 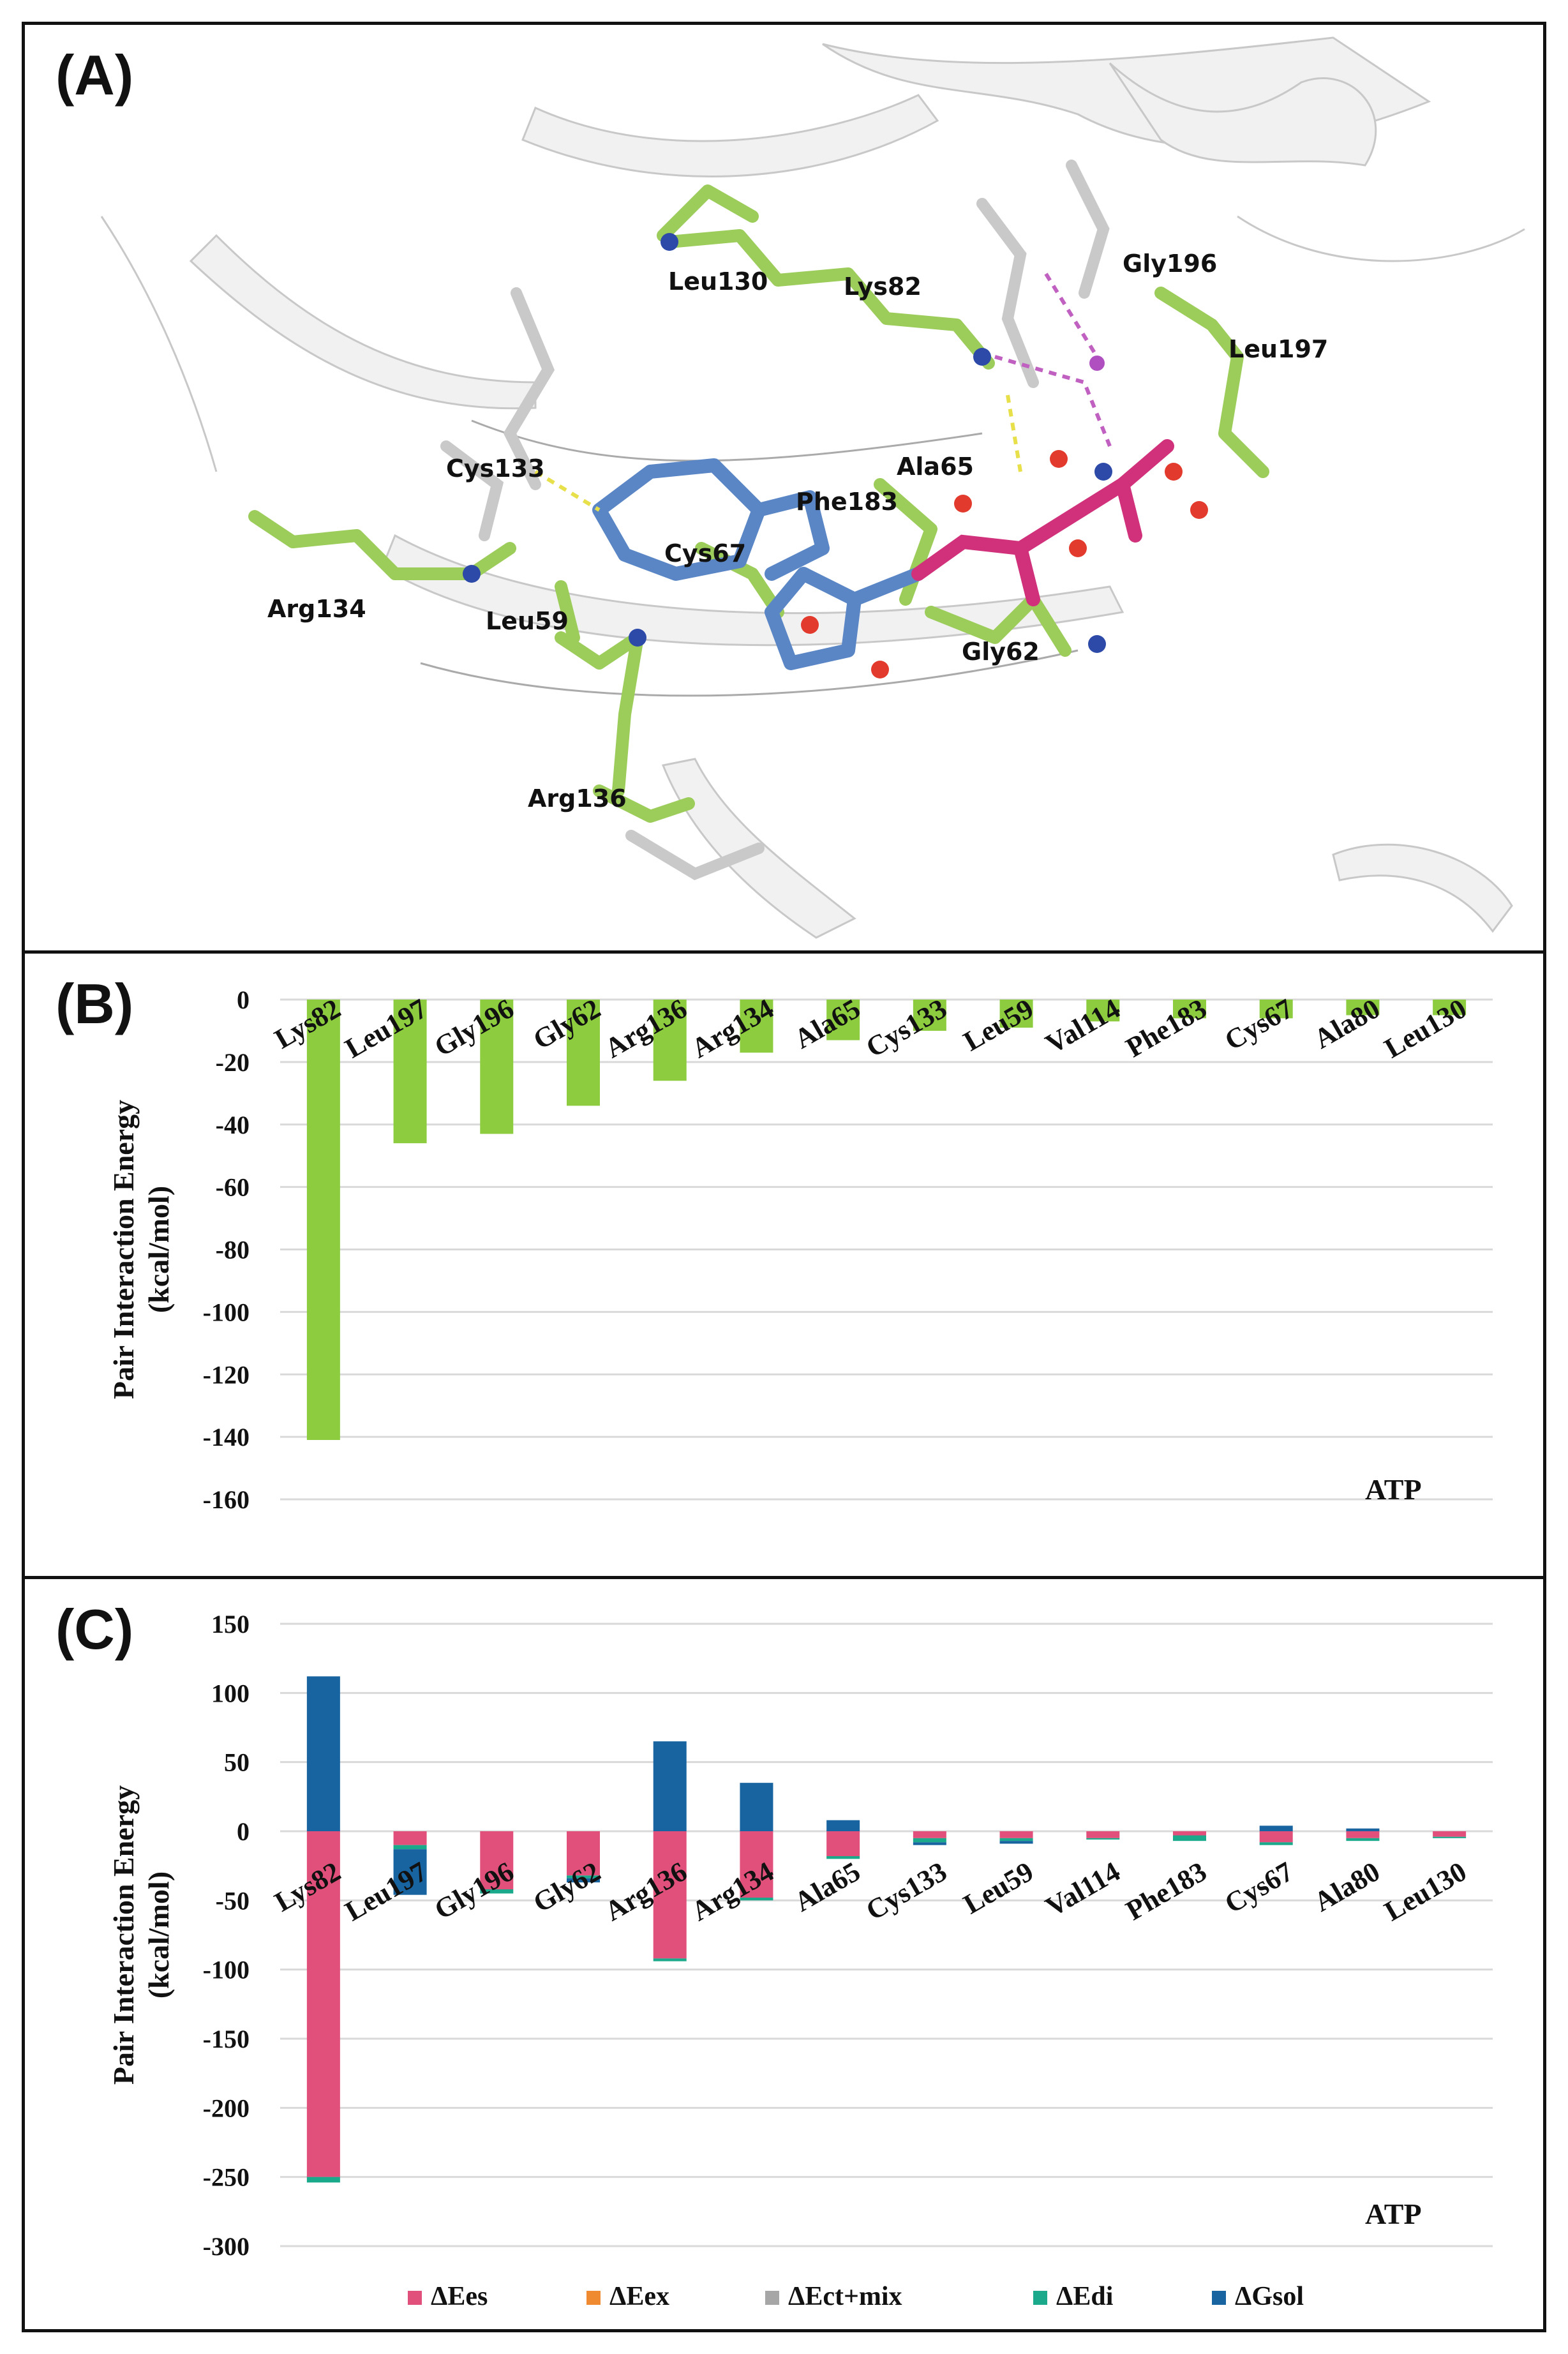 What do you see at coordinates (929, 1840) in the screenshot?
I see `bar-segment-cys133-di` at bounding box center [929, 1840].